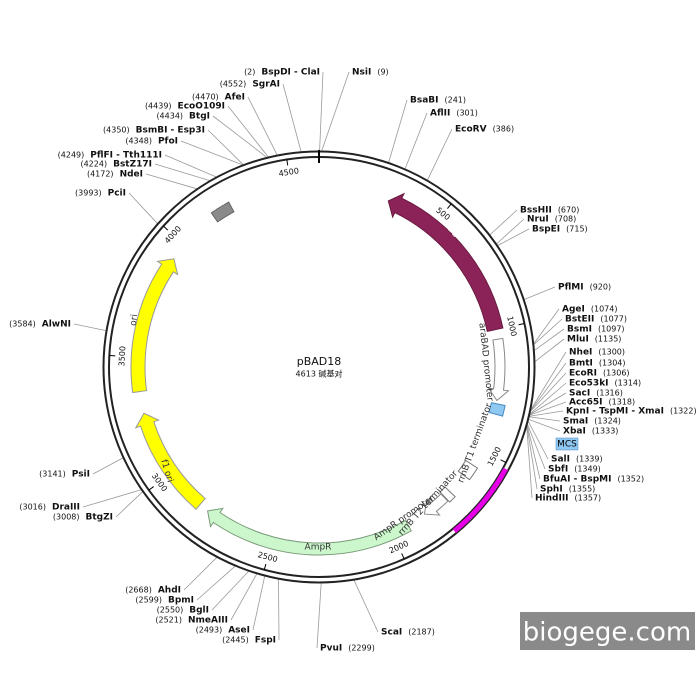 The height and width of the screenshot is (700, 700). I want to click on site-position: (1357), so click(588, 498).